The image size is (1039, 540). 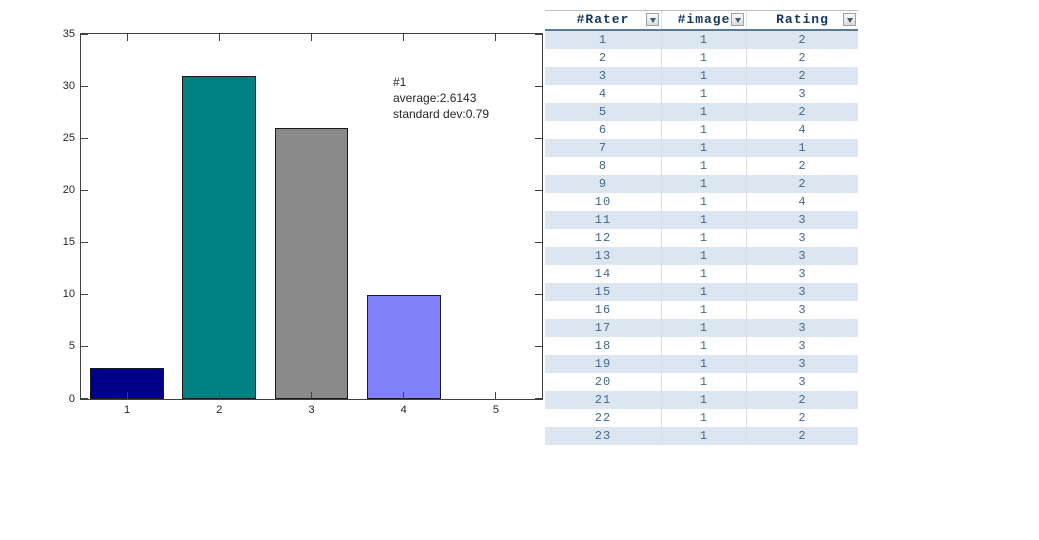 I want to click on table-cell: 21, so click(x=603, y=400).